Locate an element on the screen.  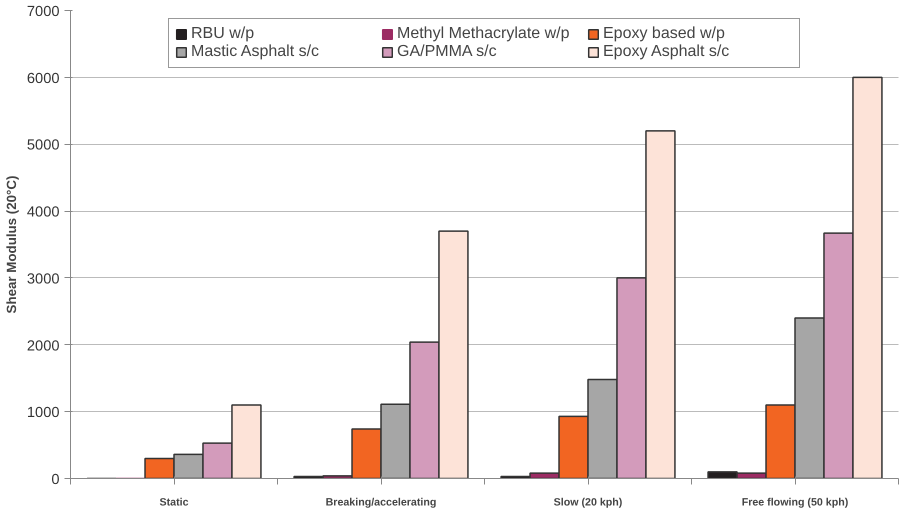
y-tick-label: 1000 is located at coordinates (43, 413).